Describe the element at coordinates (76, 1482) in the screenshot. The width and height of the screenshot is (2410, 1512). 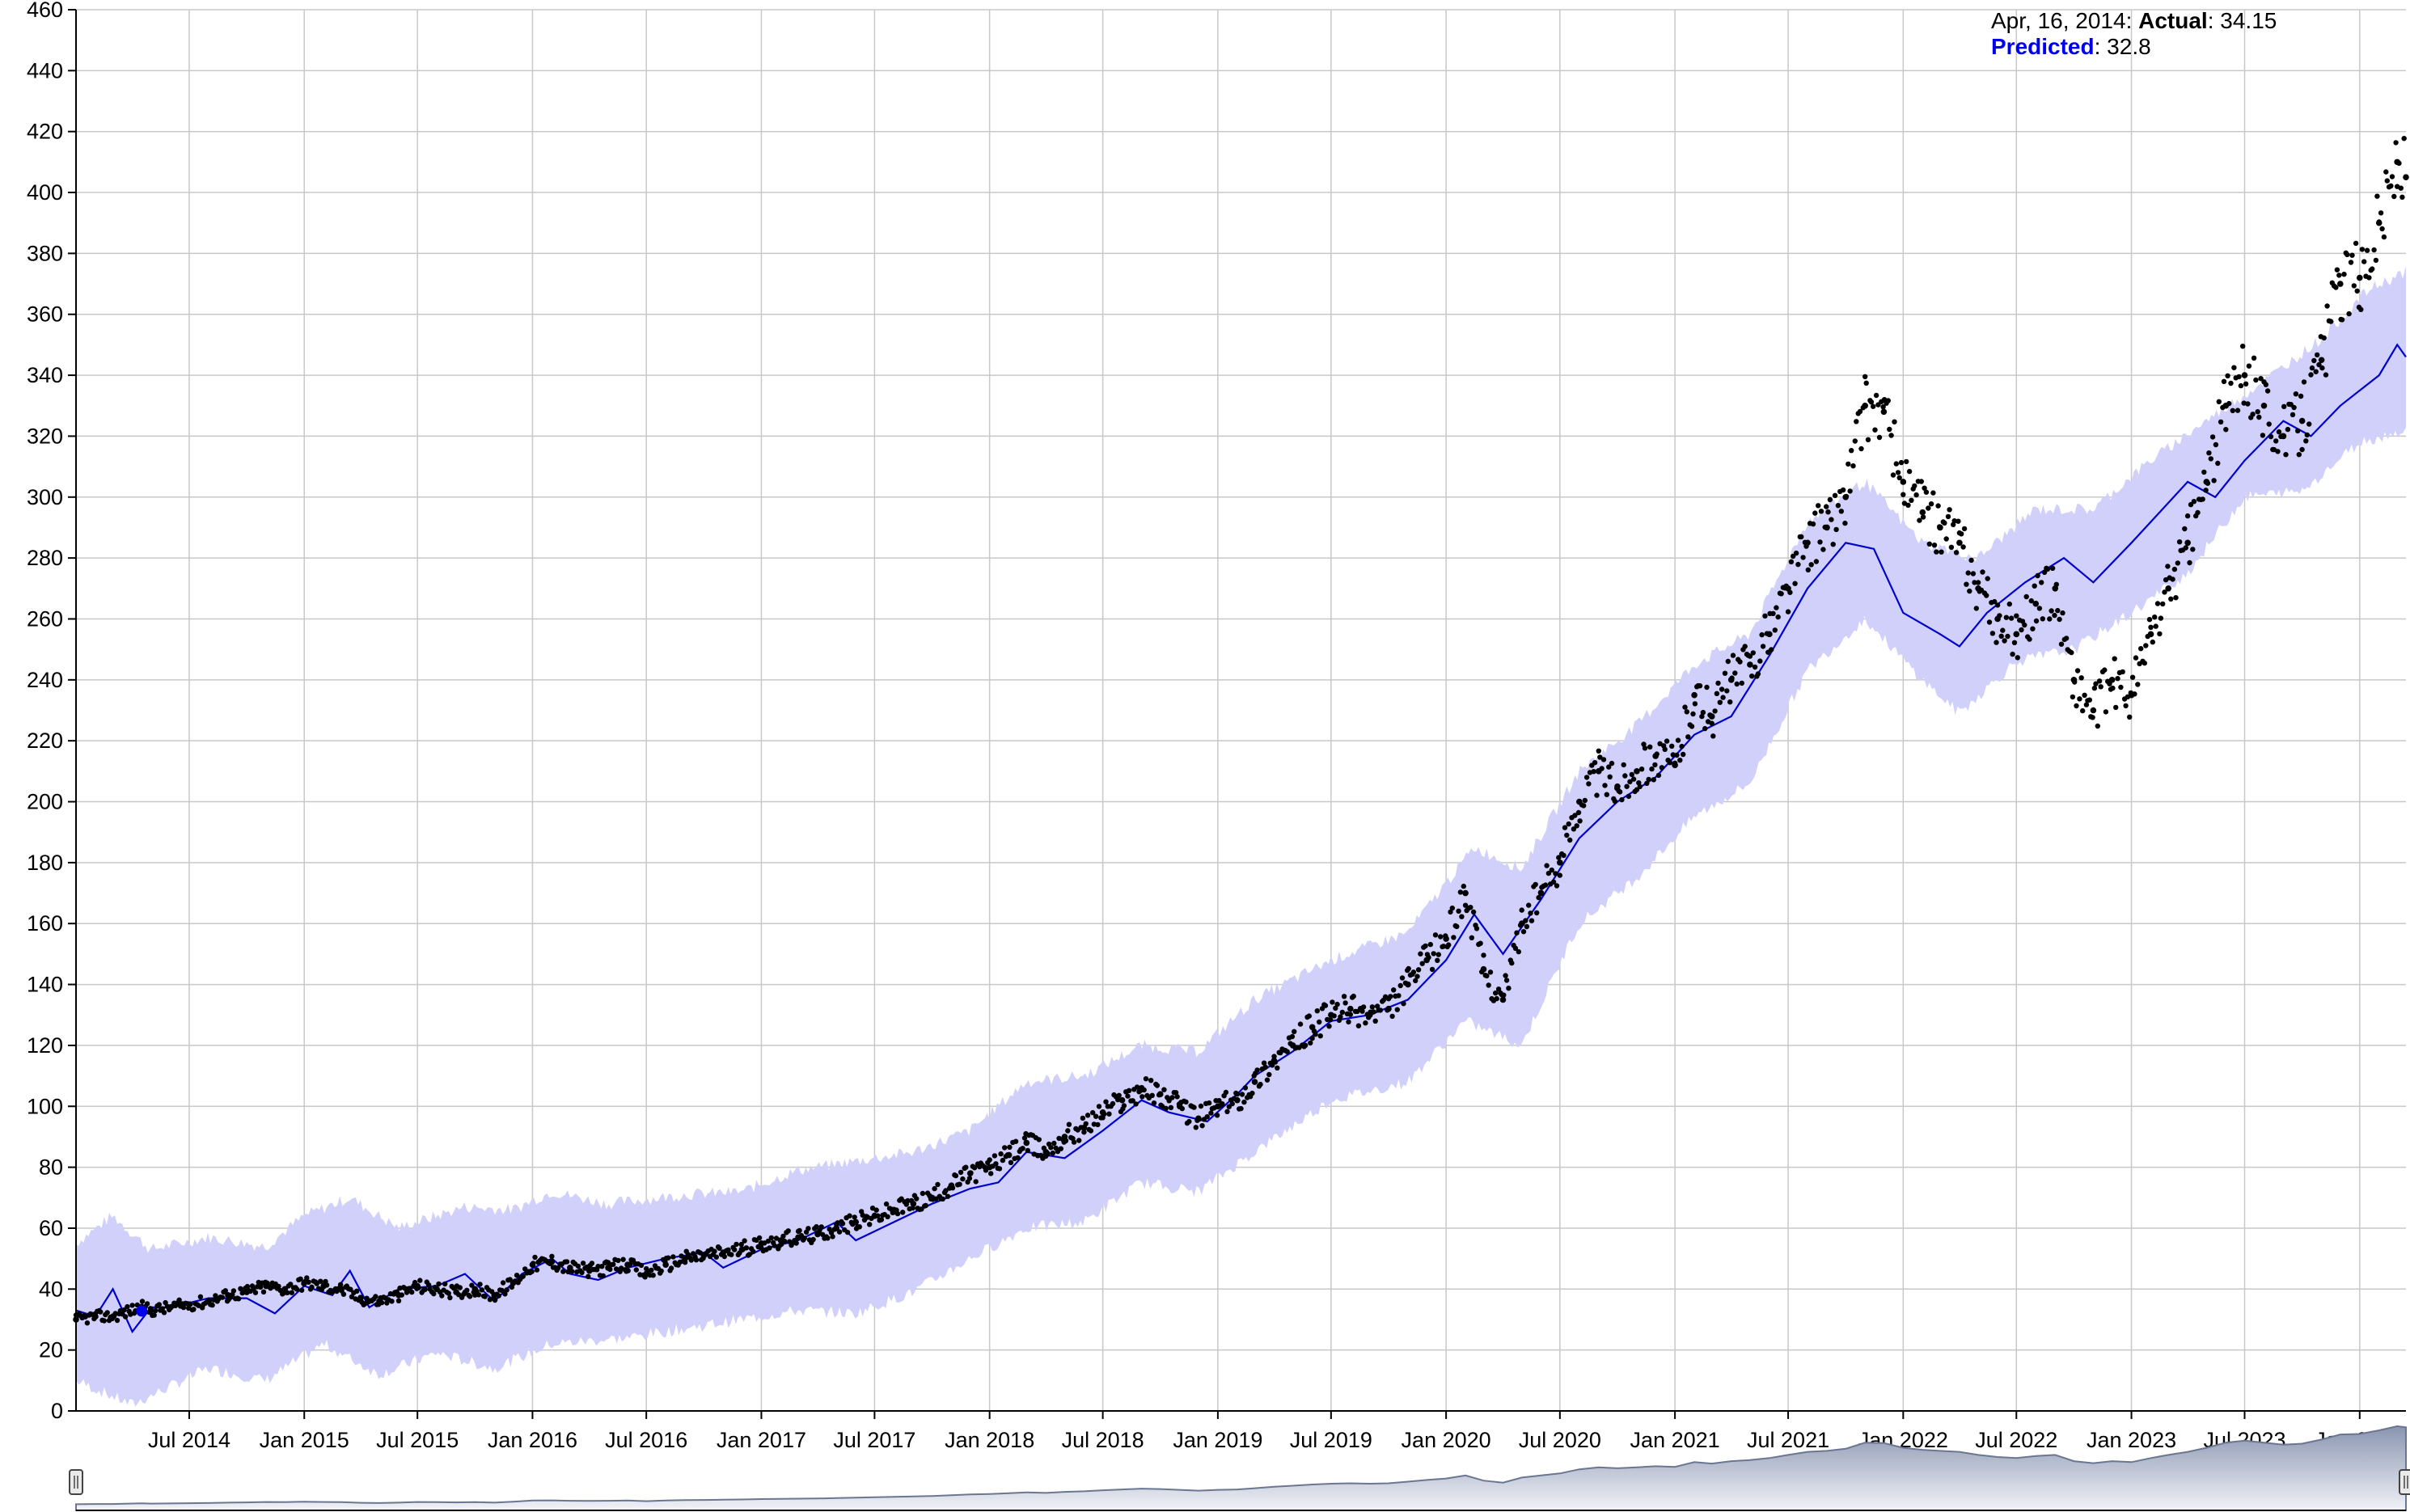
I see `range-handle-left` at that location.